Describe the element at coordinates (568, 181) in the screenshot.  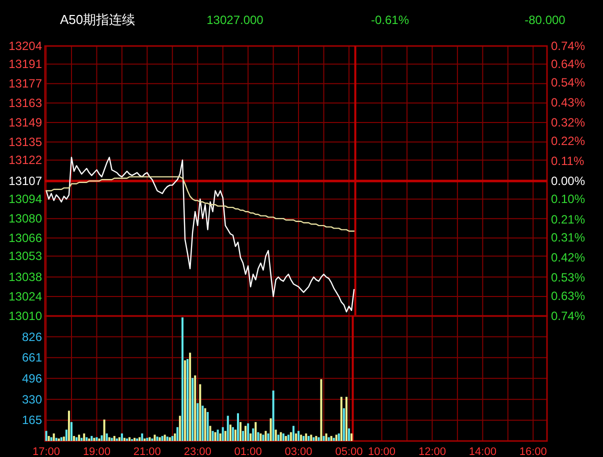
I see `y2-tick-label: 0.00%` at that location.